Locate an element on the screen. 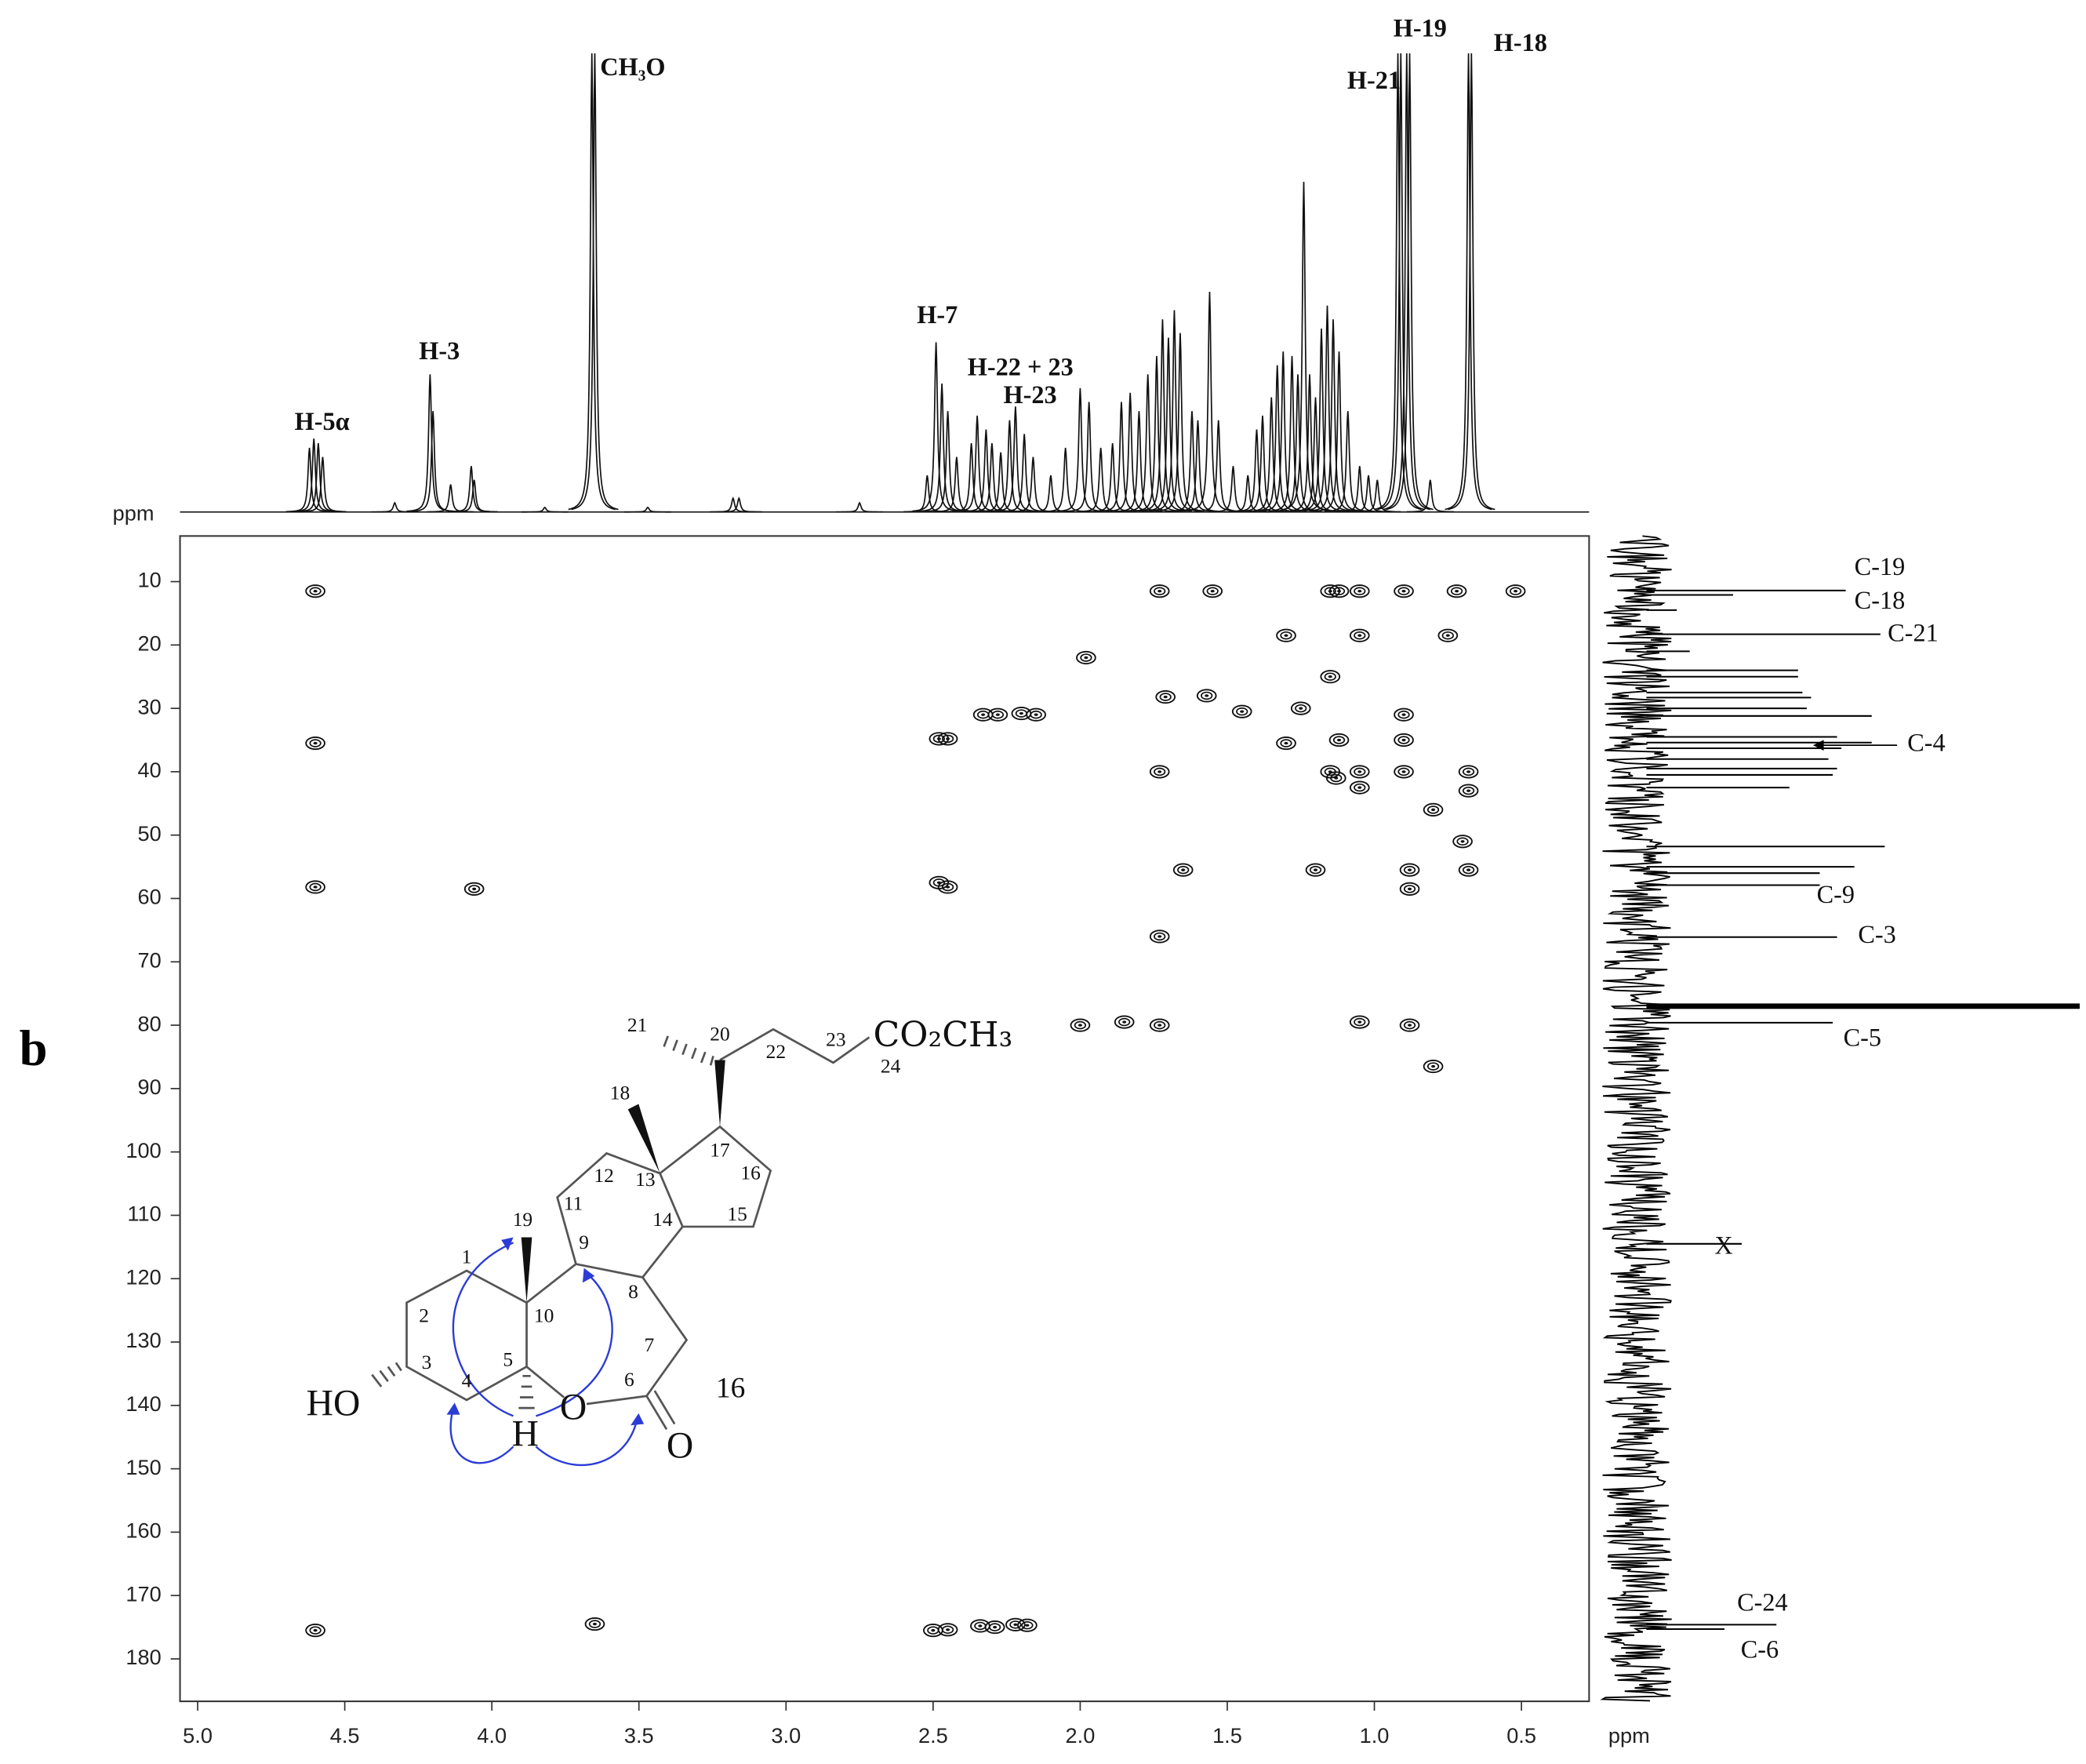 This screenshot has height=1764, width=2086. atom-number: 14 is located at coordinates (662, 1219).